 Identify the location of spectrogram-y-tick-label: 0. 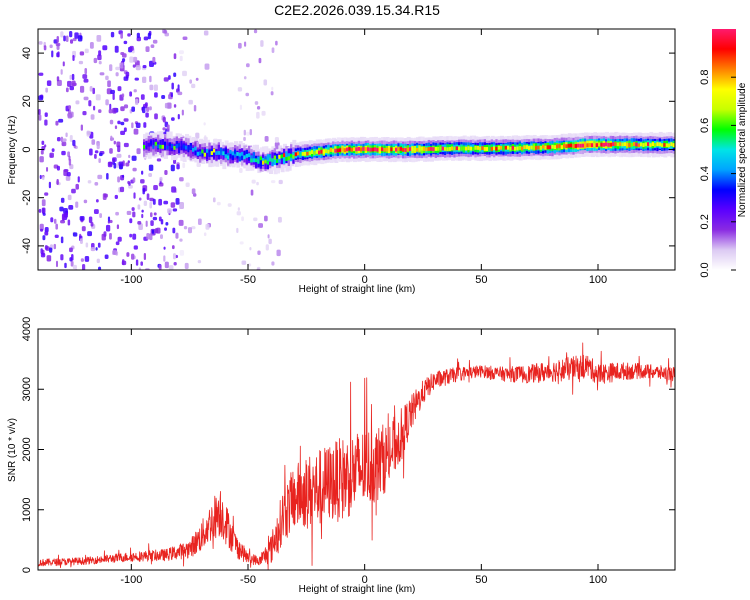
(27, 149).